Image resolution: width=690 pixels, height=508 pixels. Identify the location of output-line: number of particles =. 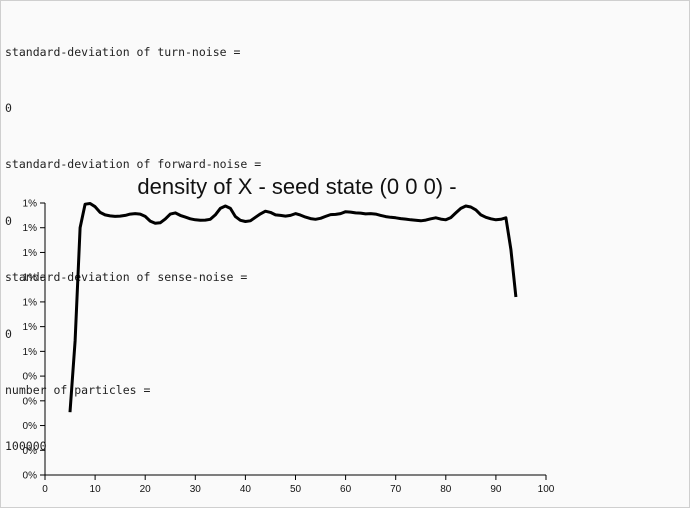
(78, 389).